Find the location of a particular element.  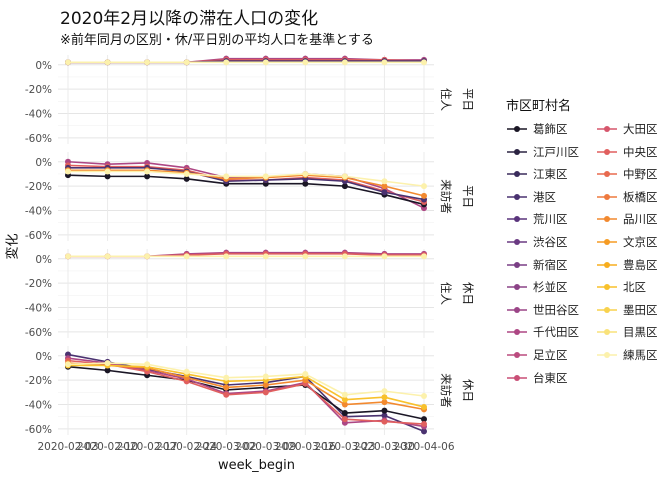

y-axis-label: 変化 is located at coordinates (13, 246).